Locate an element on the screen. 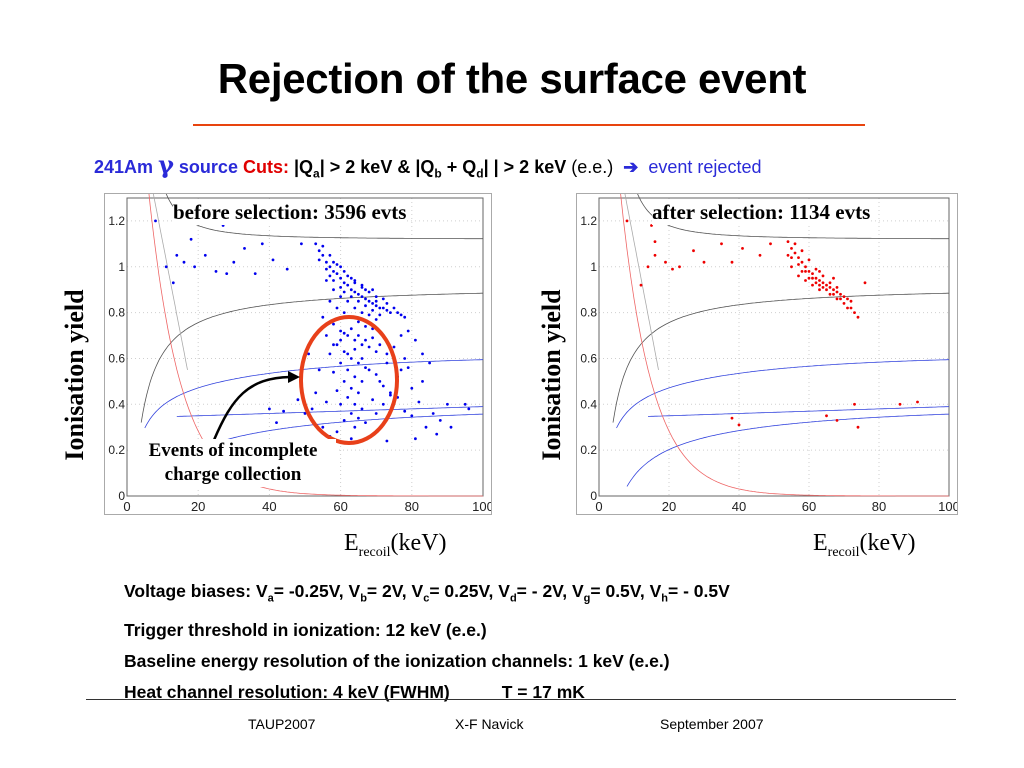 Image resolution: width=1024 pixels, height=768 pixels. x-axis-title-right: Erecoil(keV) is located at coordinates (864, 545).